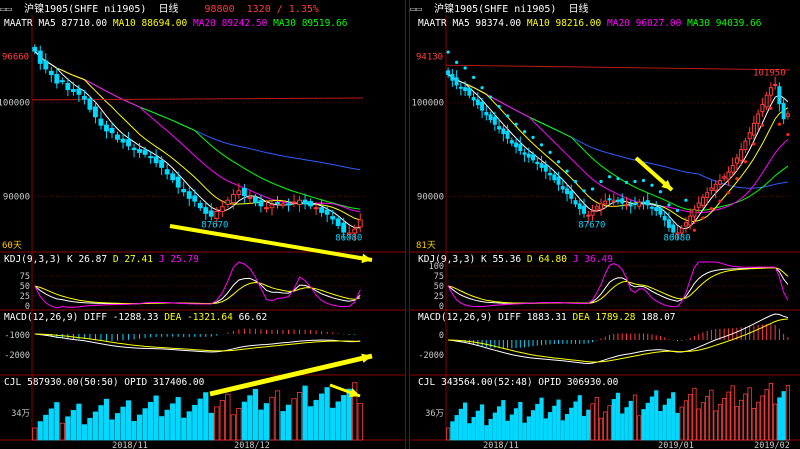  I want to click on macd-tick--2000: -2000, so click(431, 356).